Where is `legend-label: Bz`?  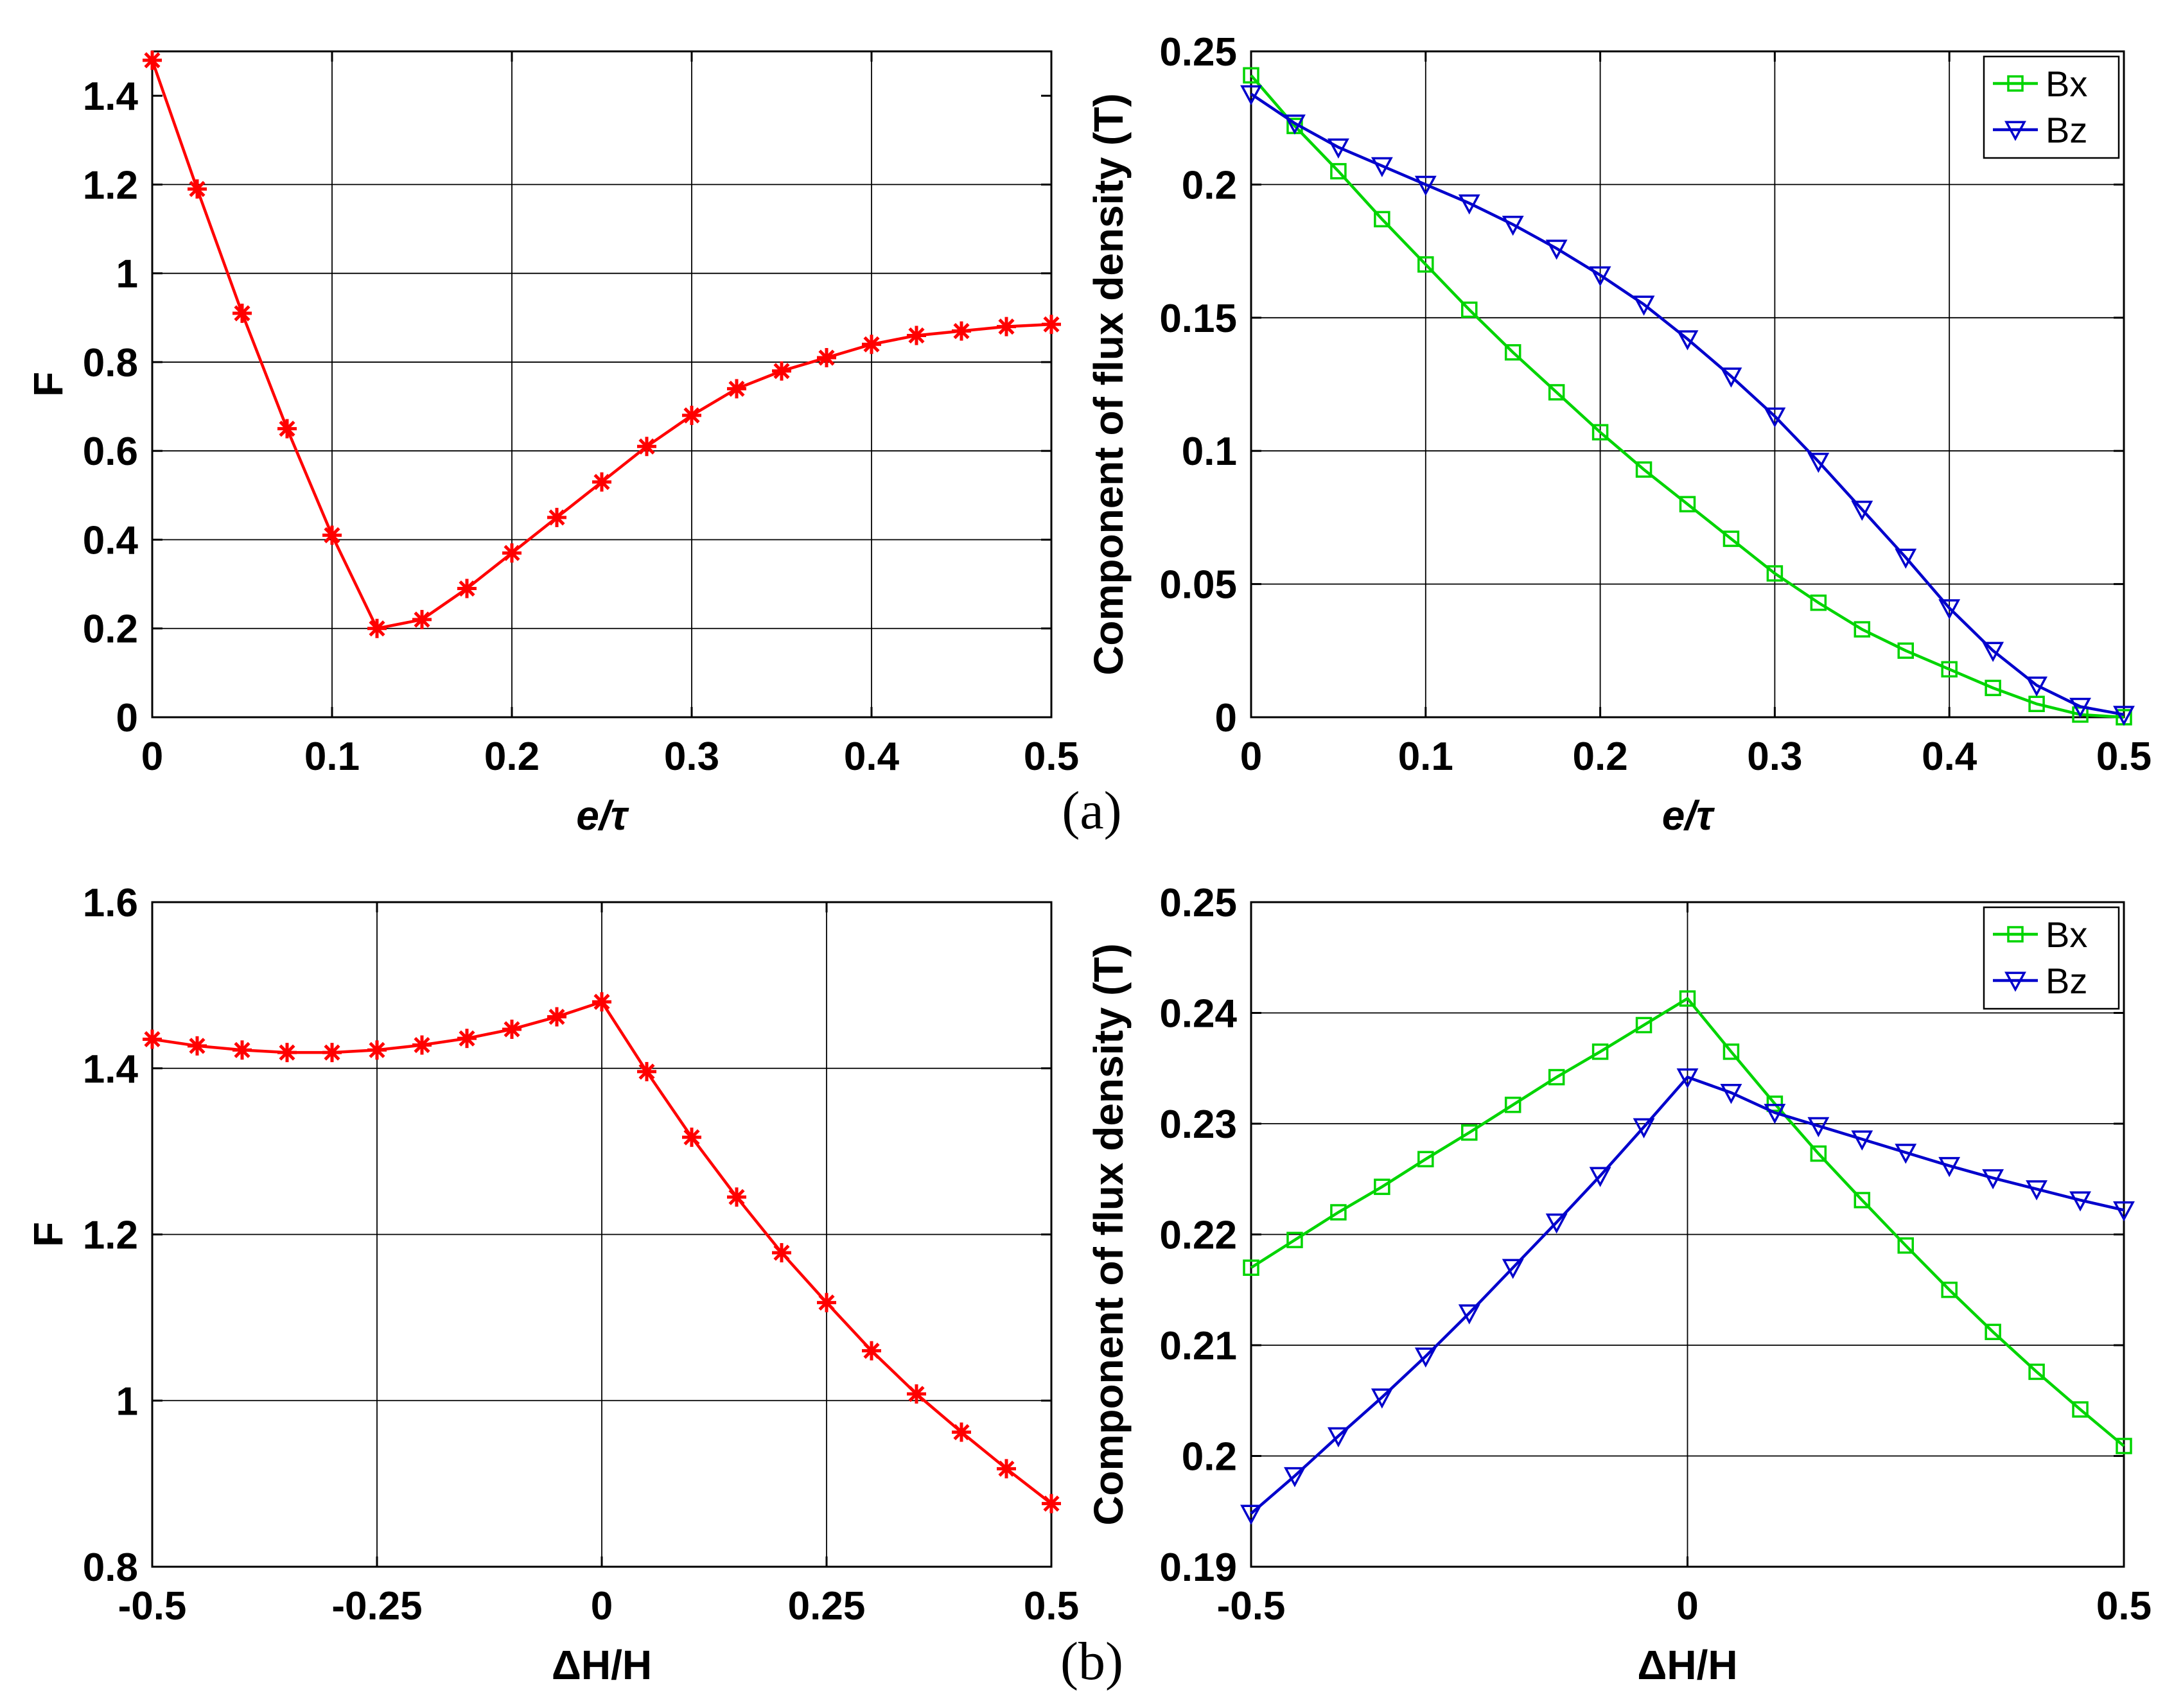
legend-label: Bz is located at coordinates (2066, 981).